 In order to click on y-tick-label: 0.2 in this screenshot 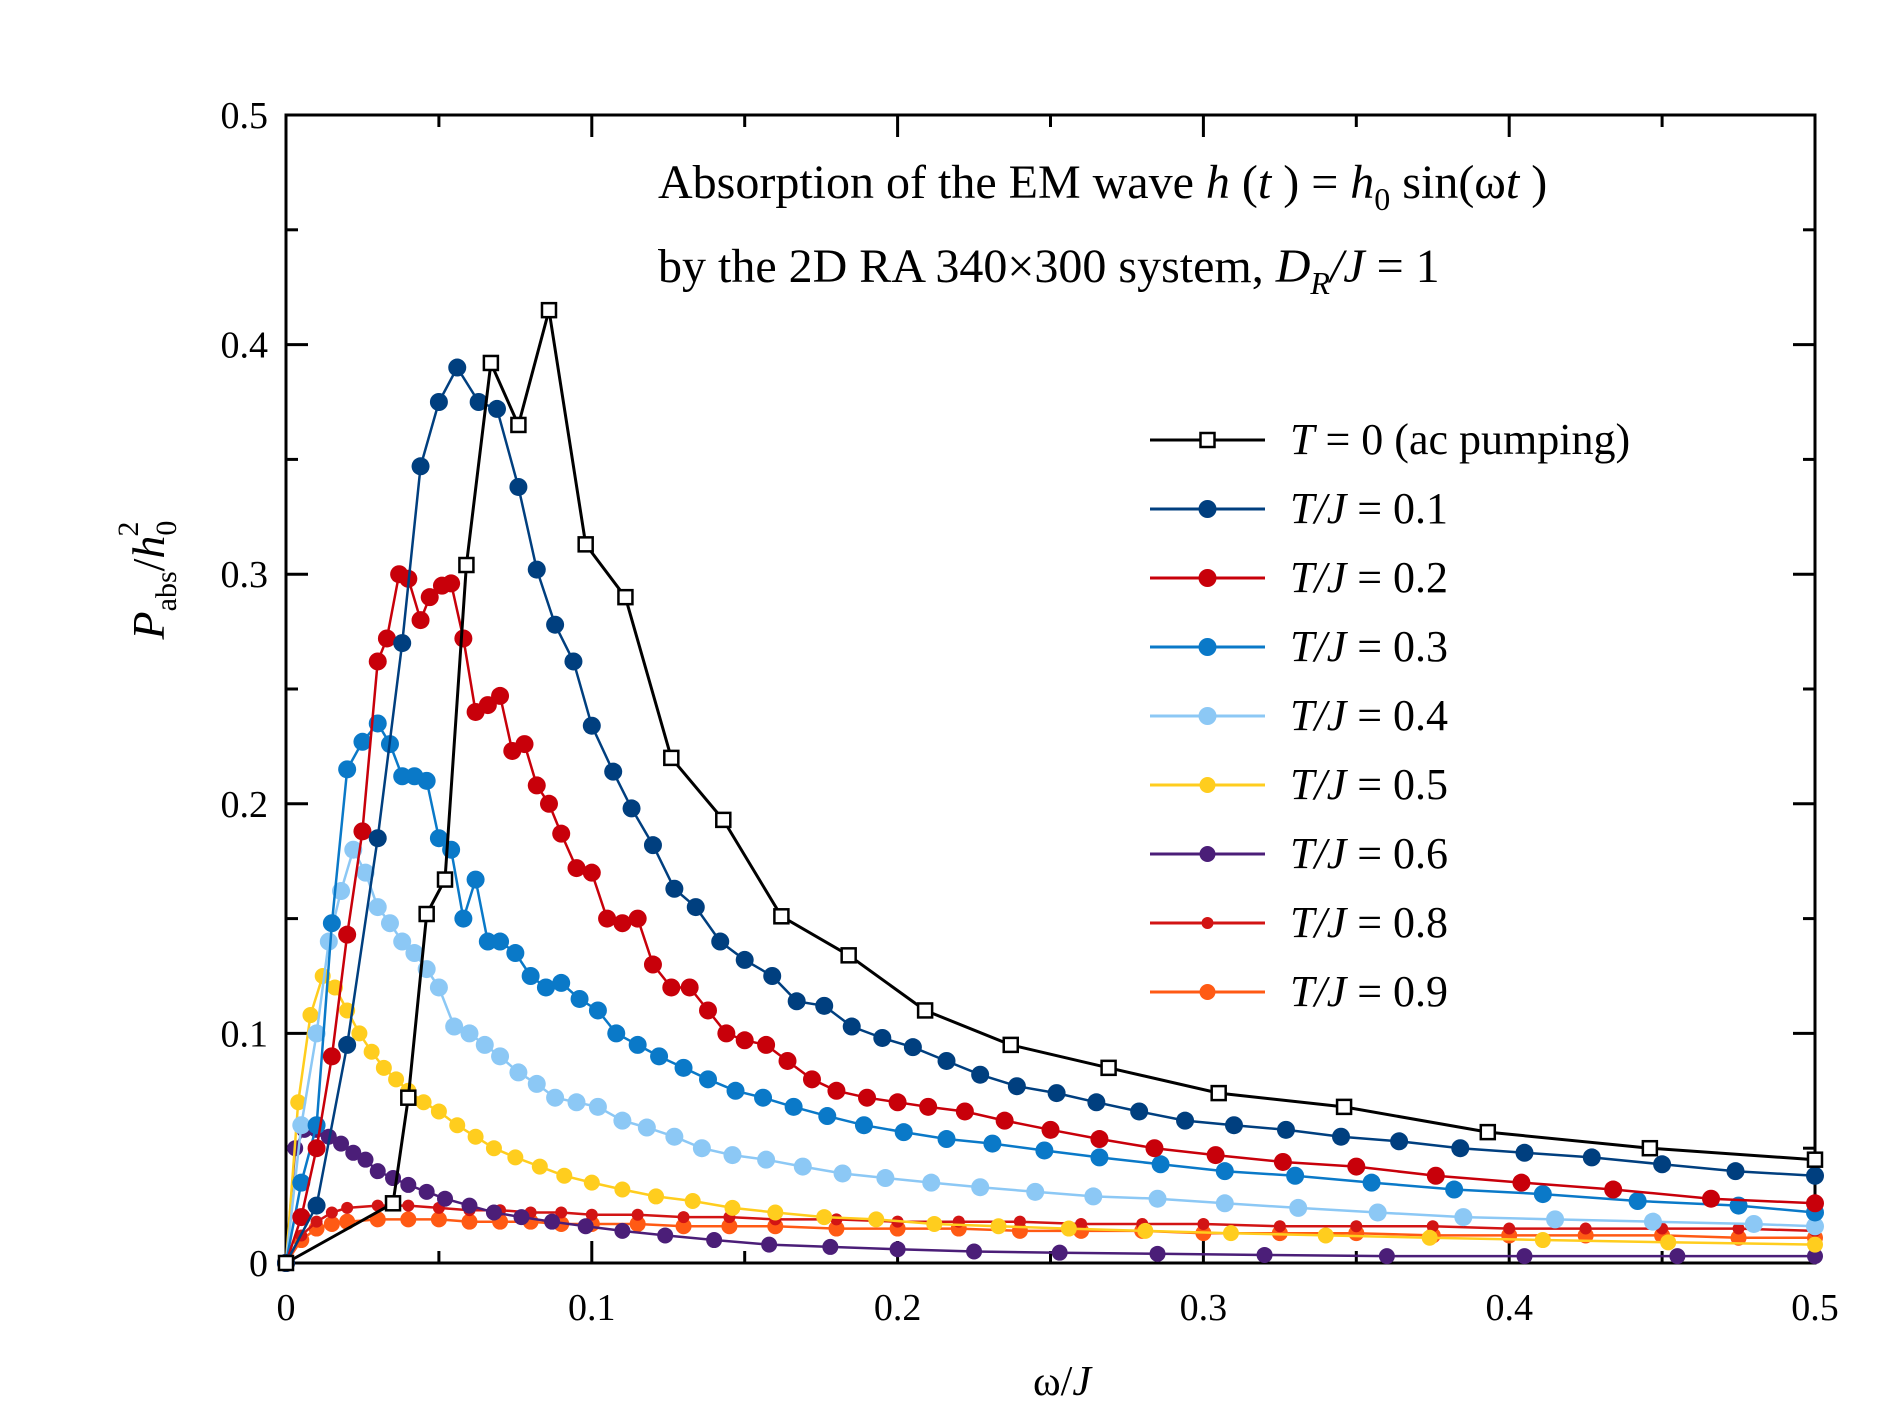, I will do `click(245, 805)`.